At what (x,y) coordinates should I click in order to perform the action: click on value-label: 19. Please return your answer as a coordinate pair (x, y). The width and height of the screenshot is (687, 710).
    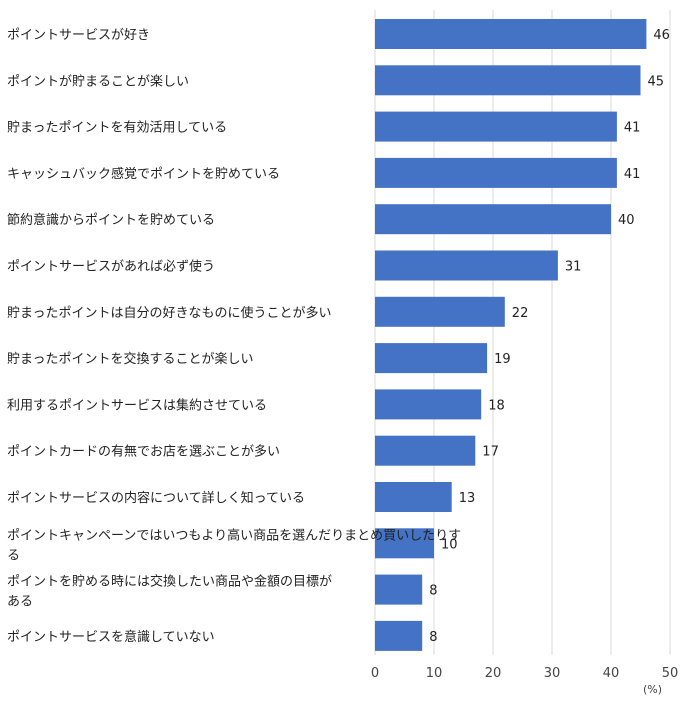
    Looking at the image, I should click on (502, 359).